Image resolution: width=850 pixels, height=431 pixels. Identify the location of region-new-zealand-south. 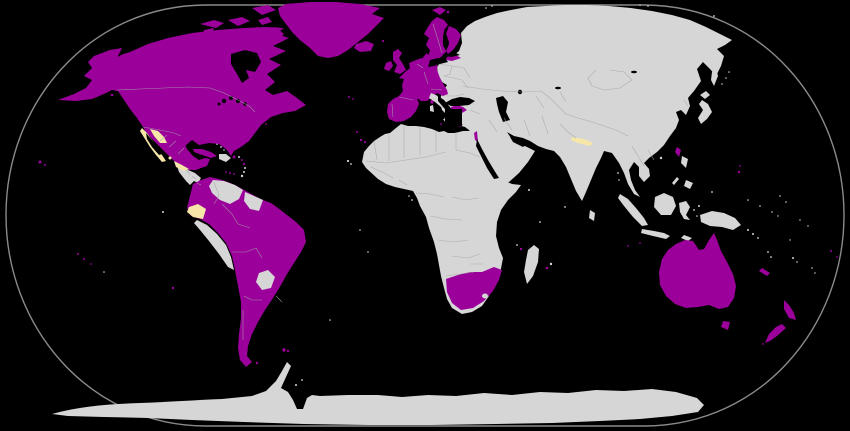
(775, 333).